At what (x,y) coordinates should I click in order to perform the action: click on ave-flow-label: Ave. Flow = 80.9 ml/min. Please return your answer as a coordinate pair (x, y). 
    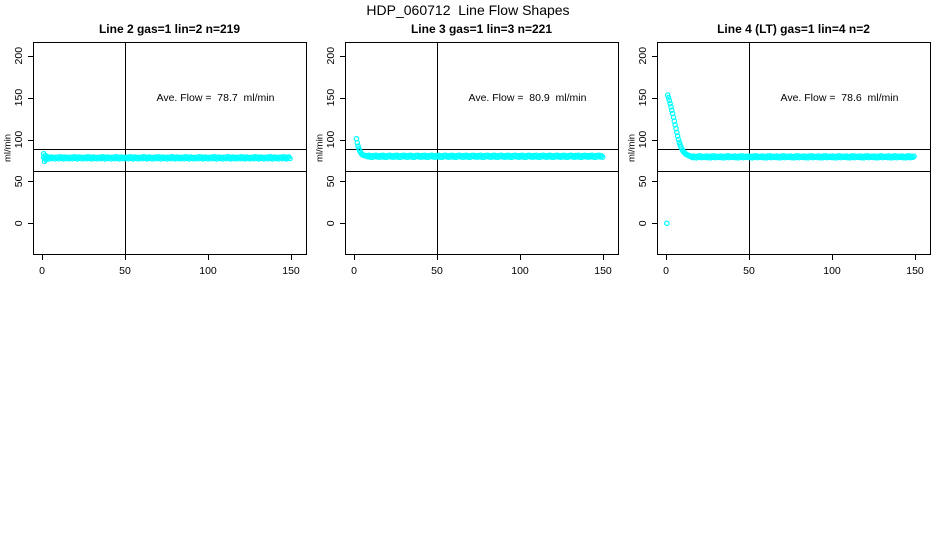
    Looking at the image, I should click on (528, 98).